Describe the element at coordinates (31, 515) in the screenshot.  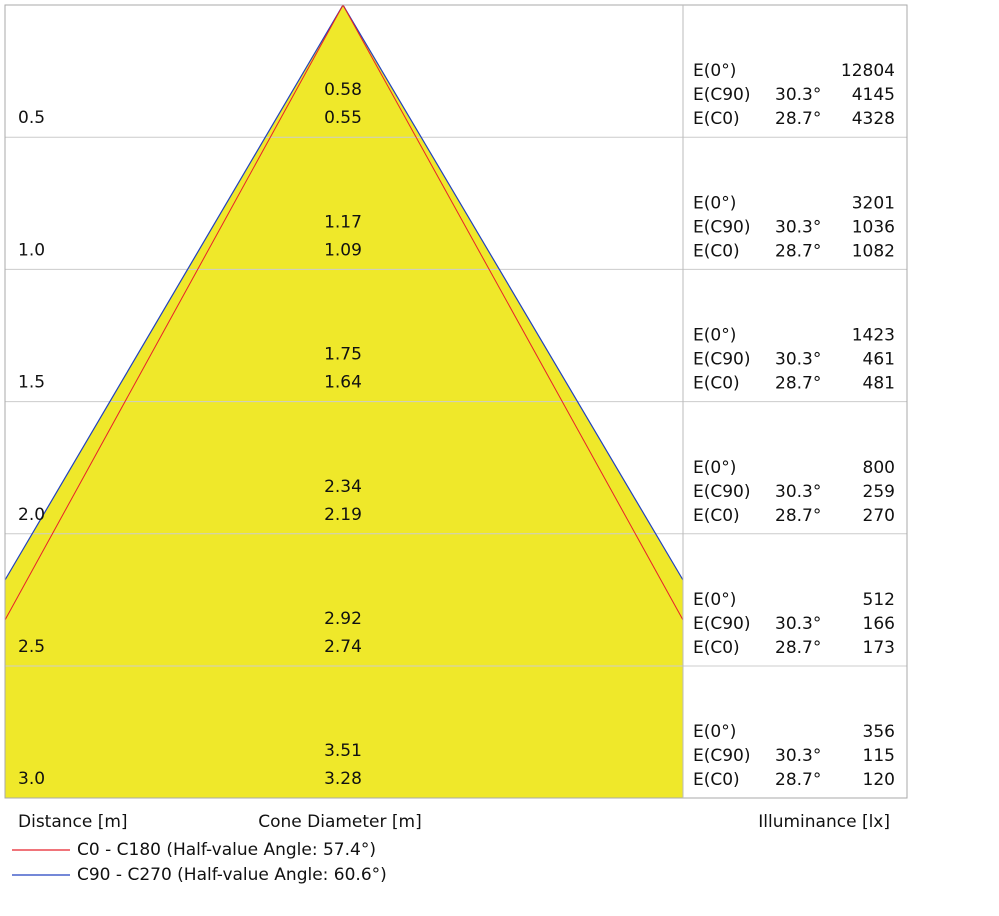
I see `distance-label: 2.0` at that location.